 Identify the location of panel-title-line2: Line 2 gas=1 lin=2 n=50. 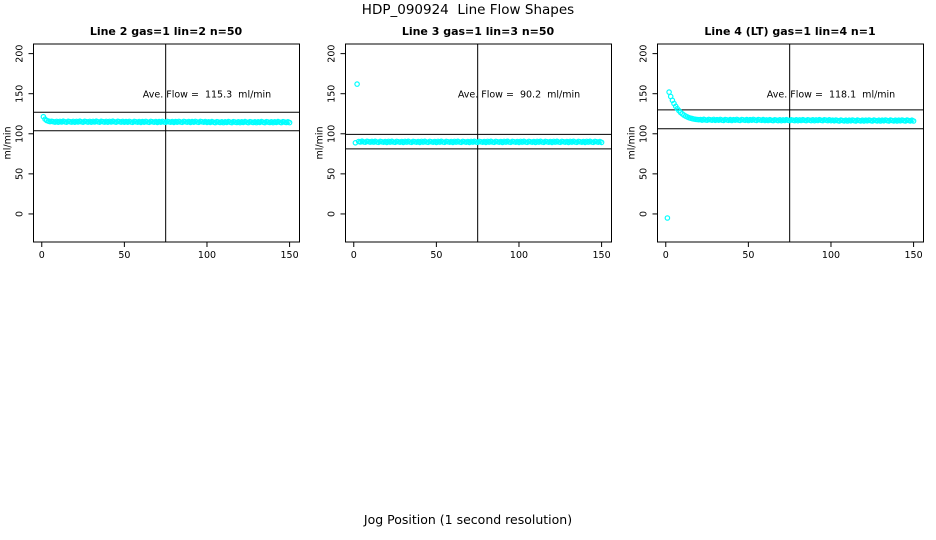
(166, 31).